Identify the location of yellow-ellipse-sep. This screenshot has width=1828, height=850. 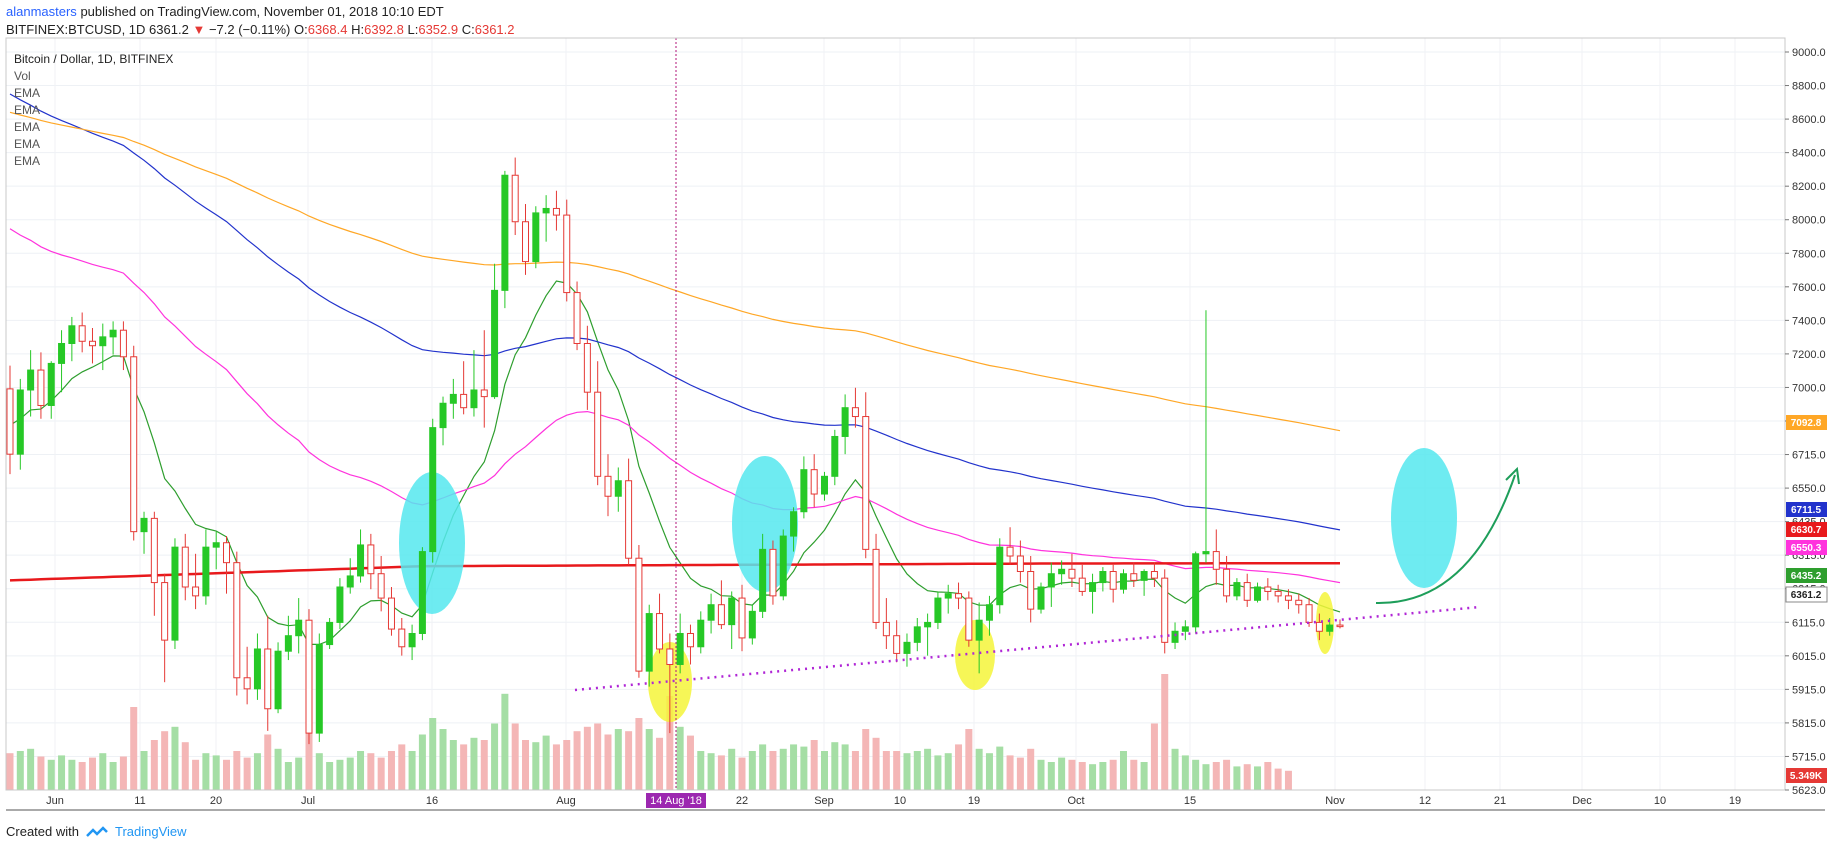
(975, 655).